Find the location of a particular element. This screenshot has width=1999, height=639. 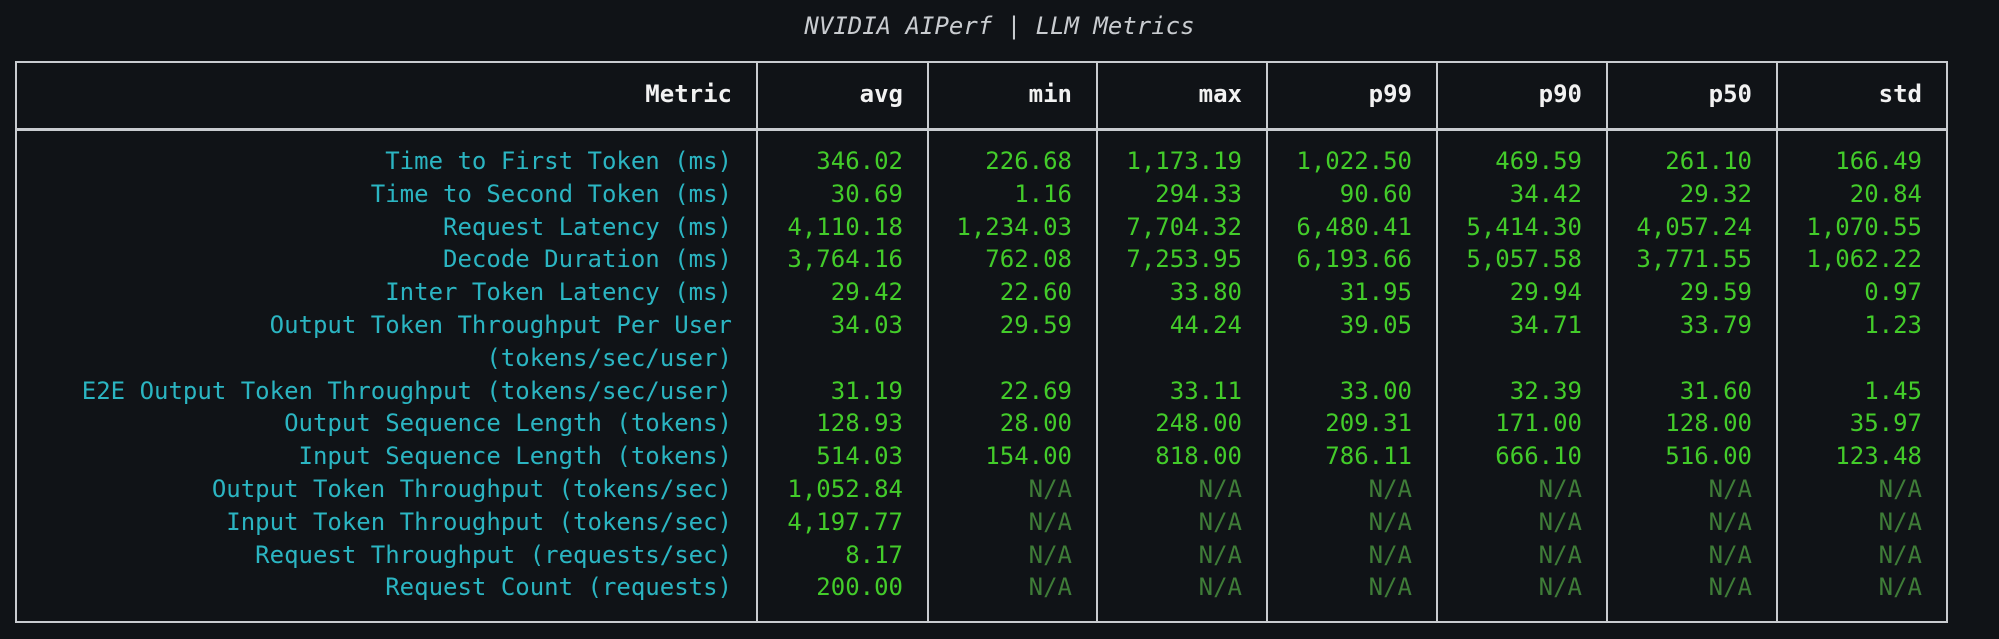

metric-value: 261.10 is located at coordinates (1708, 161).